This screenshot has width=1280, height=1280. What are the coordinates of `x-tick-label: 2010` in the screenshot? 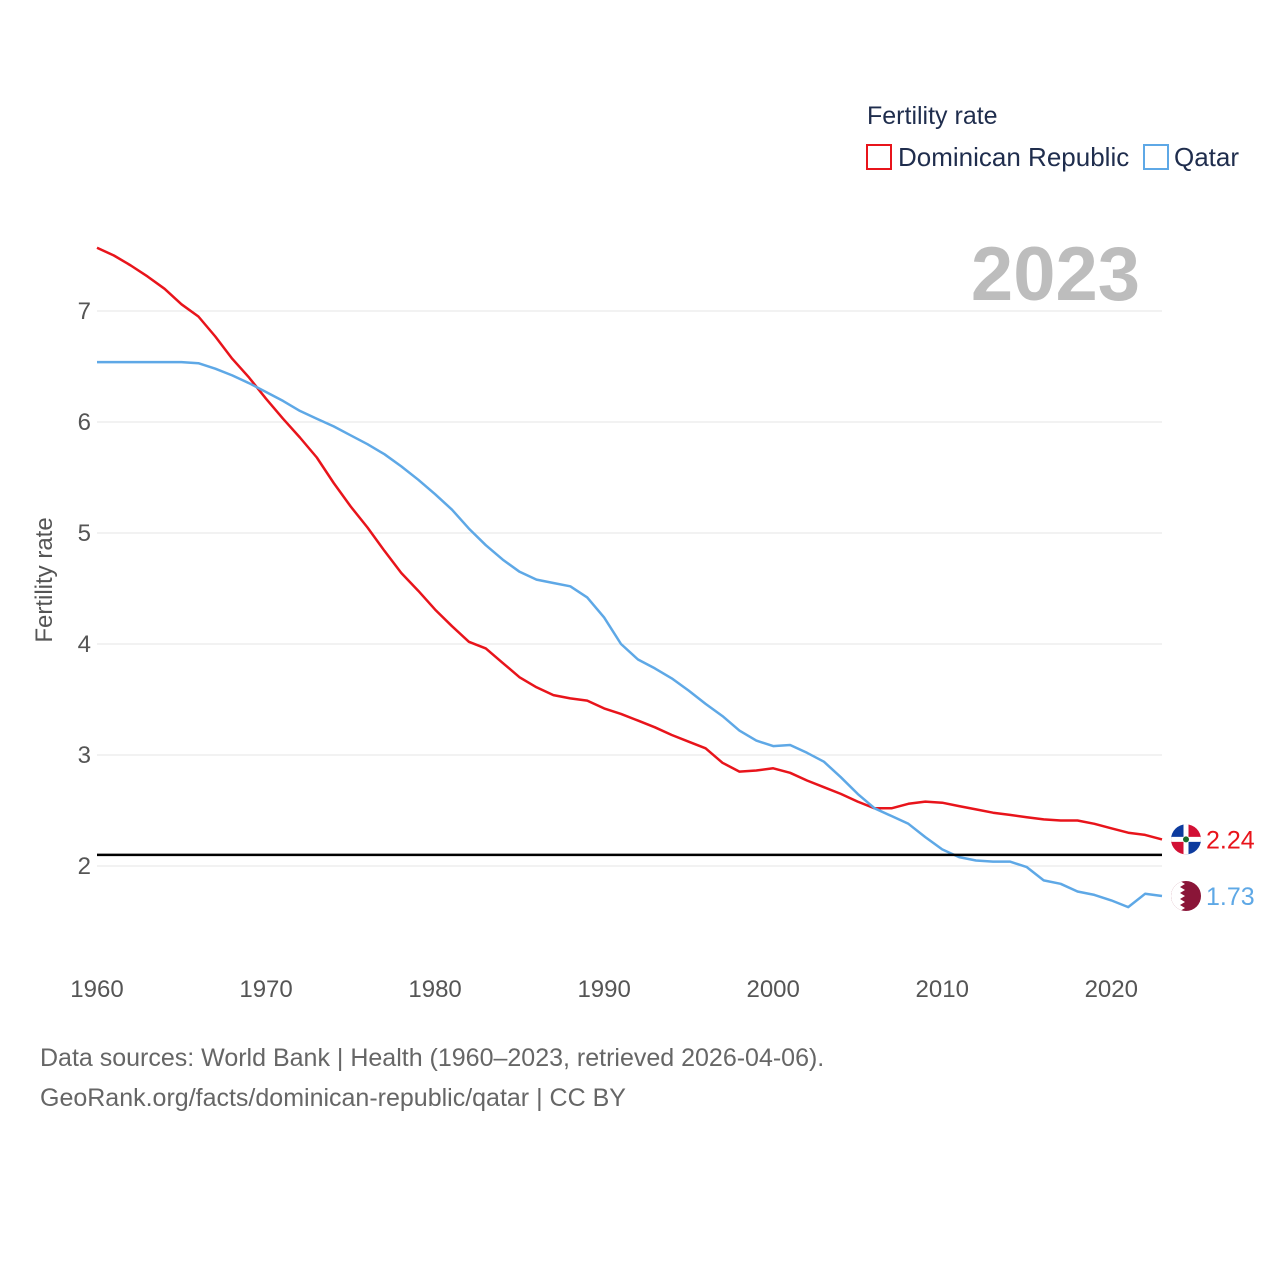 It's located at (942, 989).